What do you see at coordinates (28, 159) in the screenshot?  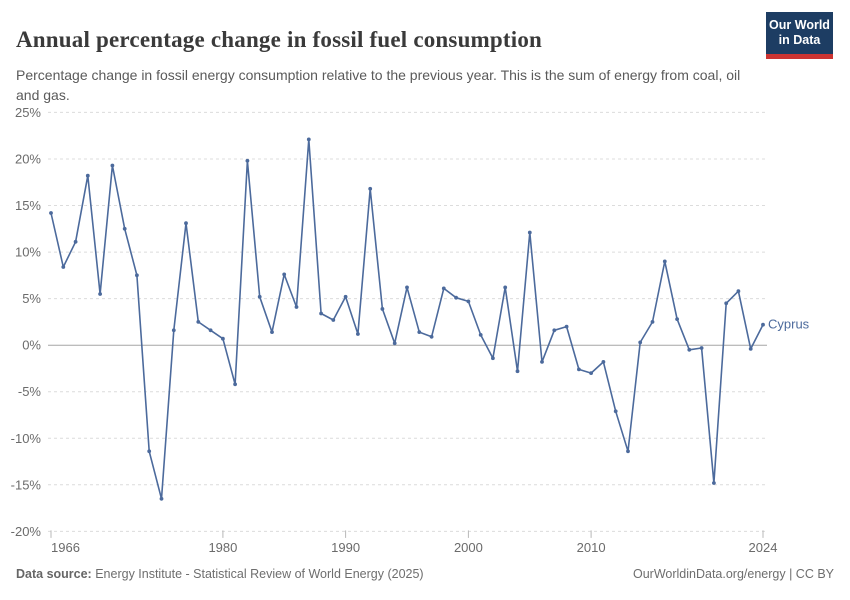 I see `y-tick-label: 20%` at bounding box center [28, 159].